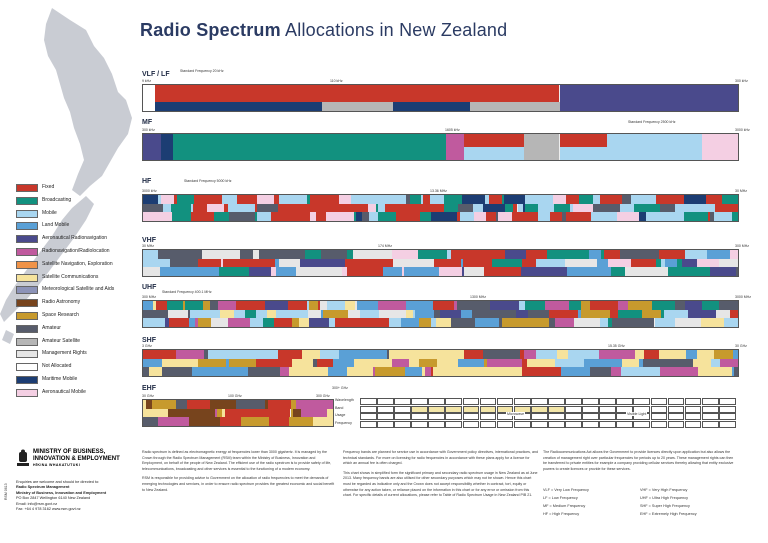 The width and height of the screenshot is (768, 543). Describe the element at coordinates (385, 246) in the screenshot. I see `vhf-mid-freq: 174 MHz` at that location.